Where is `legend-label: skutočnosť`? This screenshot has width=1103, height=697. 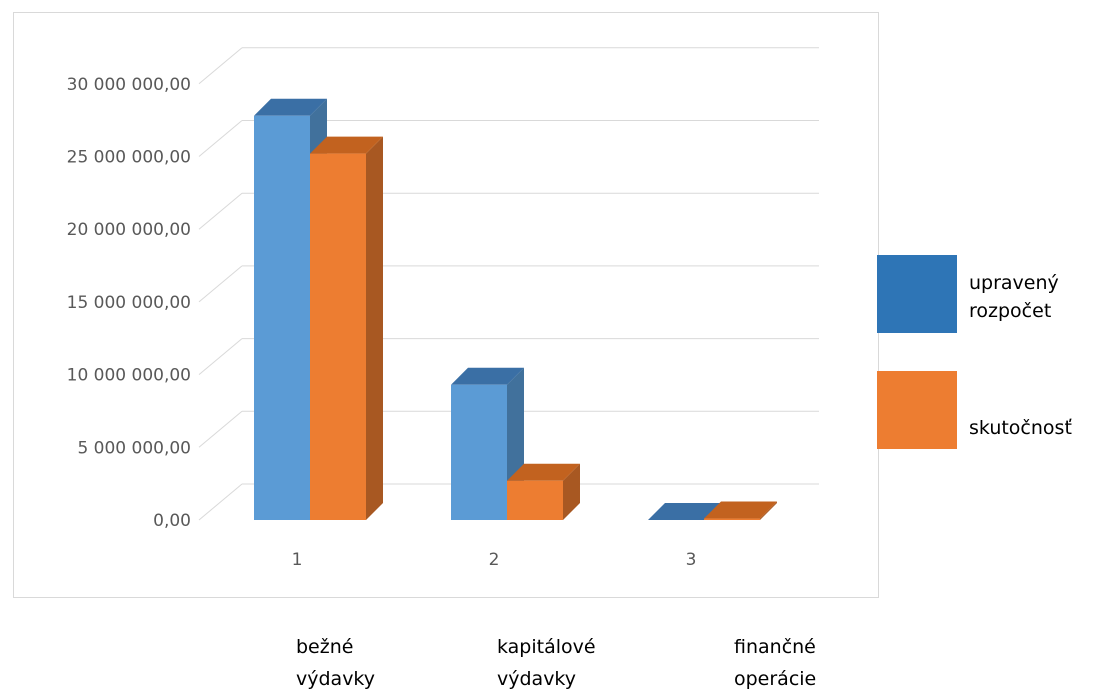 legend-label: skutočnosť is located at coordinates (1020, 428).